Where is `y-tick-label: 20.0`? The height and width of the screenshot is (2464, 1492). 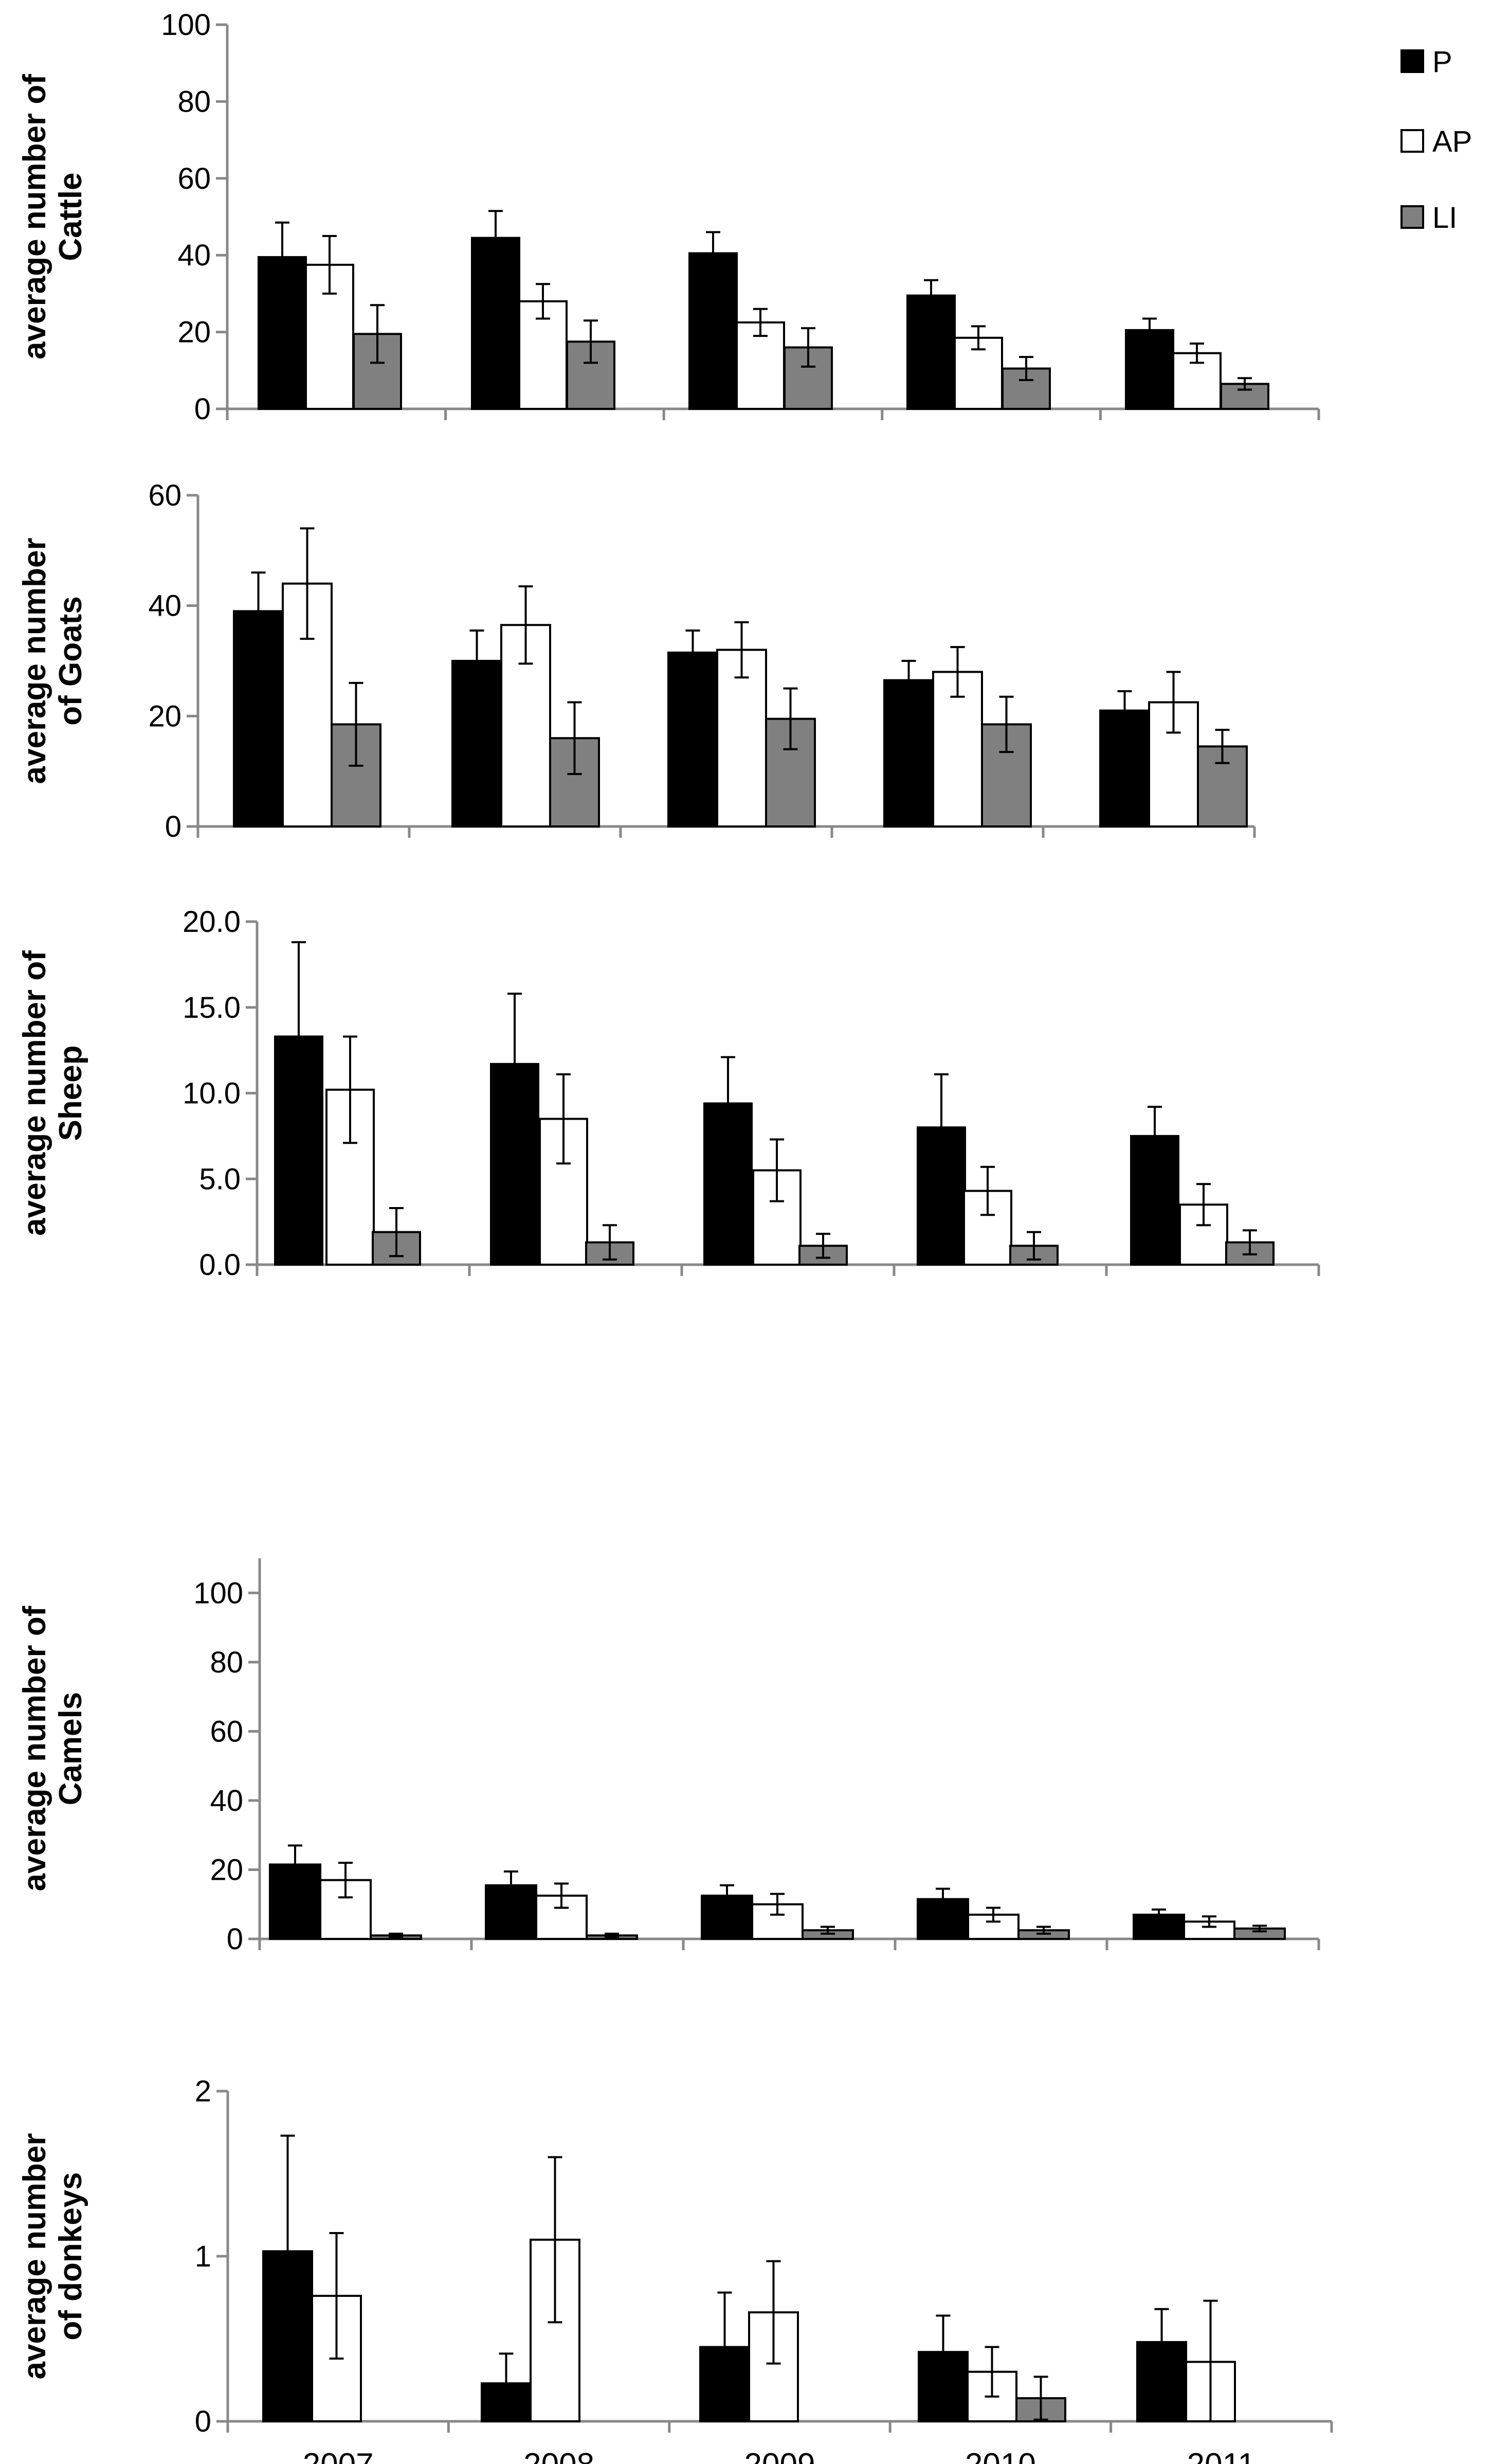 y-tick-label: 20.0 is located at coordinates (212, 922).